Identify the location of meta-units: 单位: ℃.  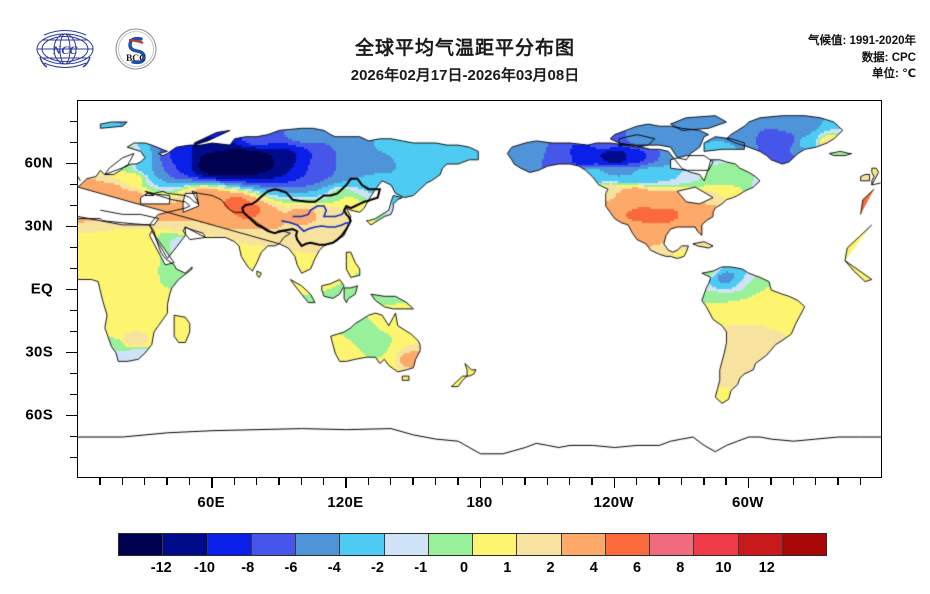
(894, 74).